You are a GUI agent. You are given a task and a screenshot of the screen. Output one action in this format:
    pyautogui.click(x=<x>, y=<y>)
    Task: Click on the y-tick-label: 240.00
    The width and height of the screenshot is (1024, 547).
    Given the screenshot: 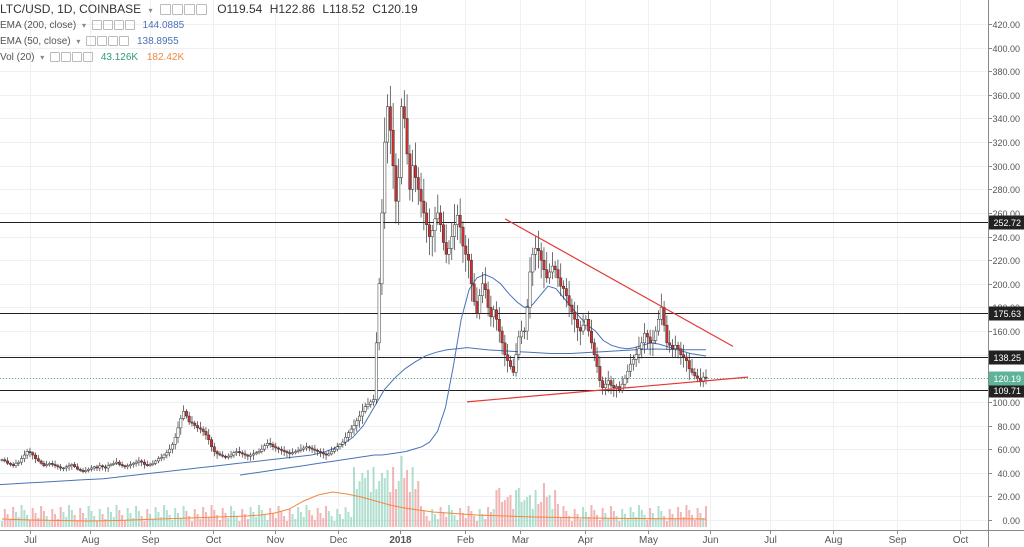 What is the action you would take?
    pyautogui.click(x=1006, y=238)
    